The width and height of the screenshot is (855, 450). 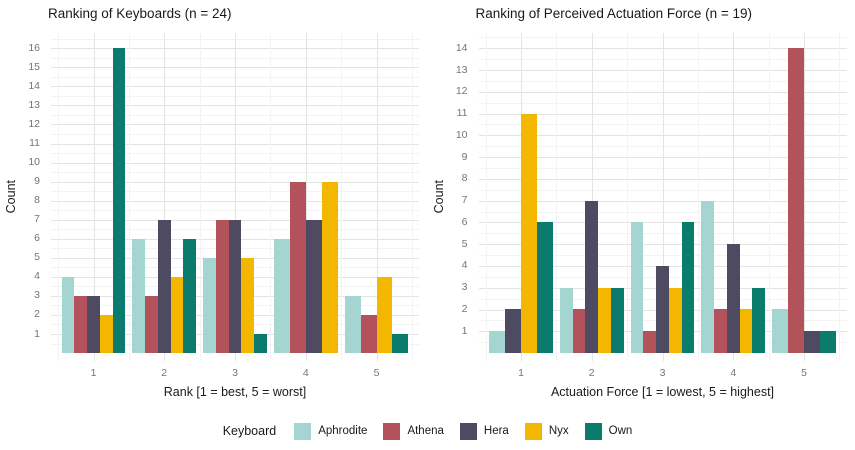 What do you see at coordinates (804, 373) in the screenshot?
I see `x-tick-label: 5` at bounding box center [804, 373].